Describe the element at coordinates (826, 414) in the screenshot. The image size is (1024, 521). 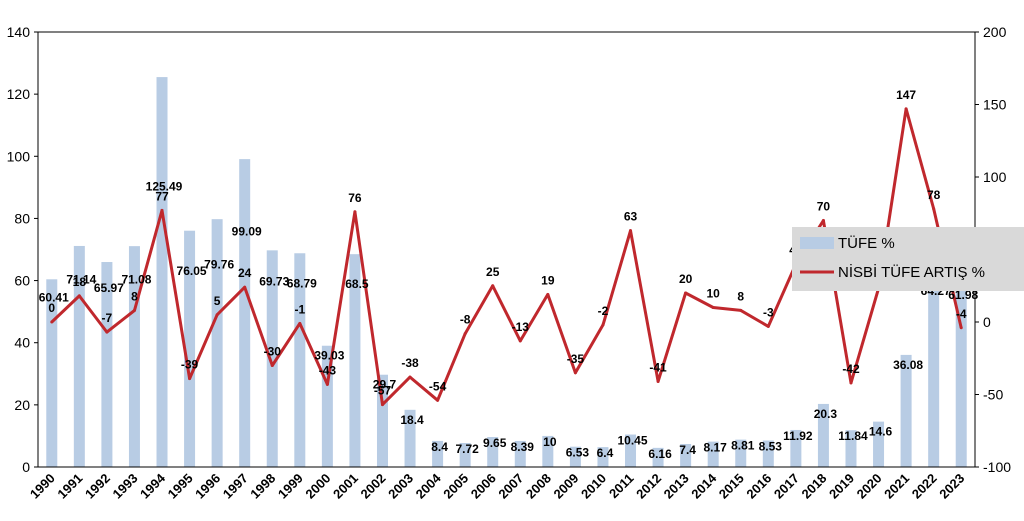
I see `bar-data-label: 20.3` at that location.